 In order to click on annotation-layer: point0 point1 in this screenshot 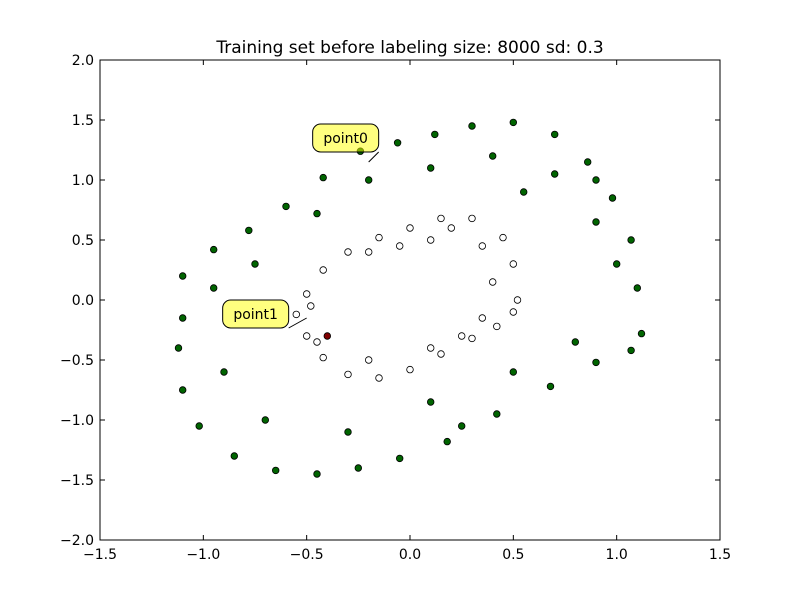, I will do `click(301, 226)`.